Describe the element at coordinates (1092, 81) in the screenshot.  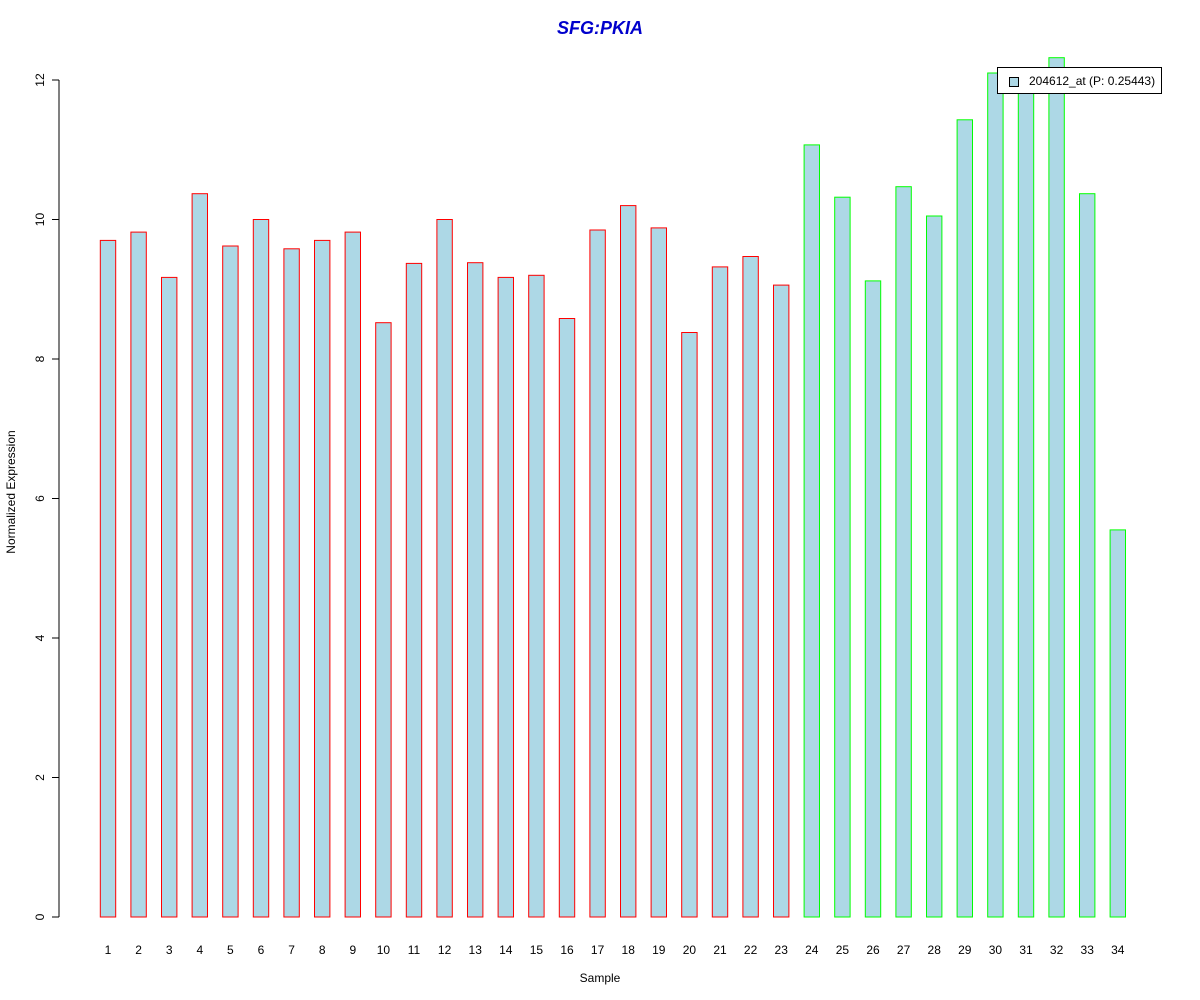
I see `legend-label: 204612_at (P: 0.25443)` at that location.